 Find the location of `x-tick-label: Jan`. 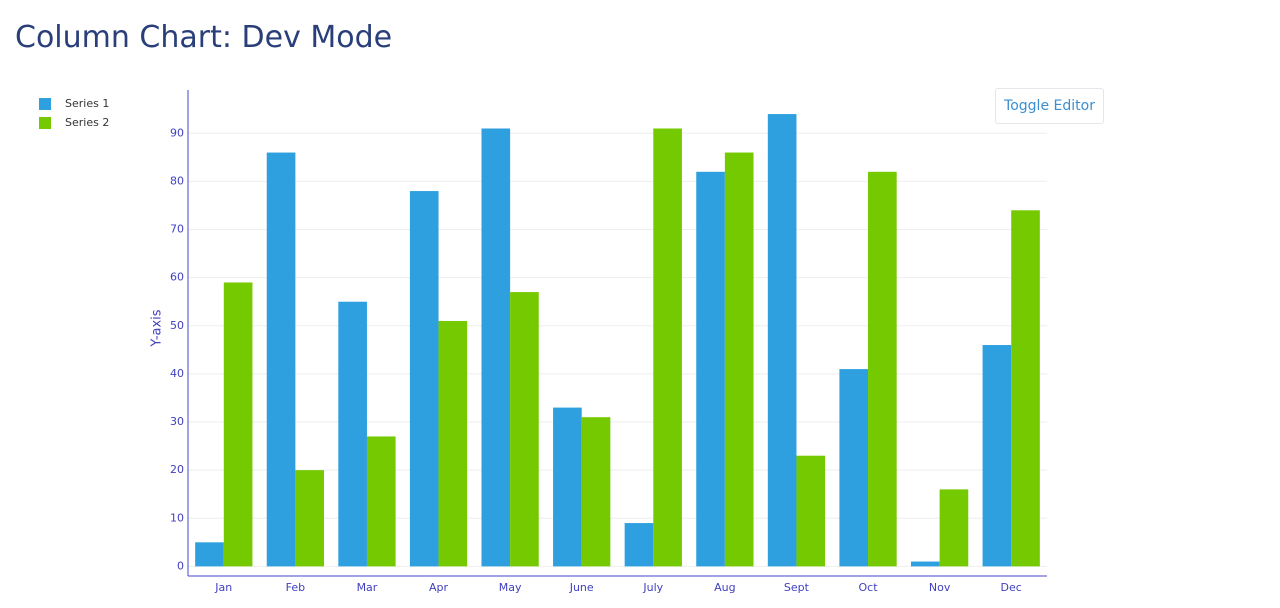

x-tick-label: Jan is located at coordinates (223, 587).